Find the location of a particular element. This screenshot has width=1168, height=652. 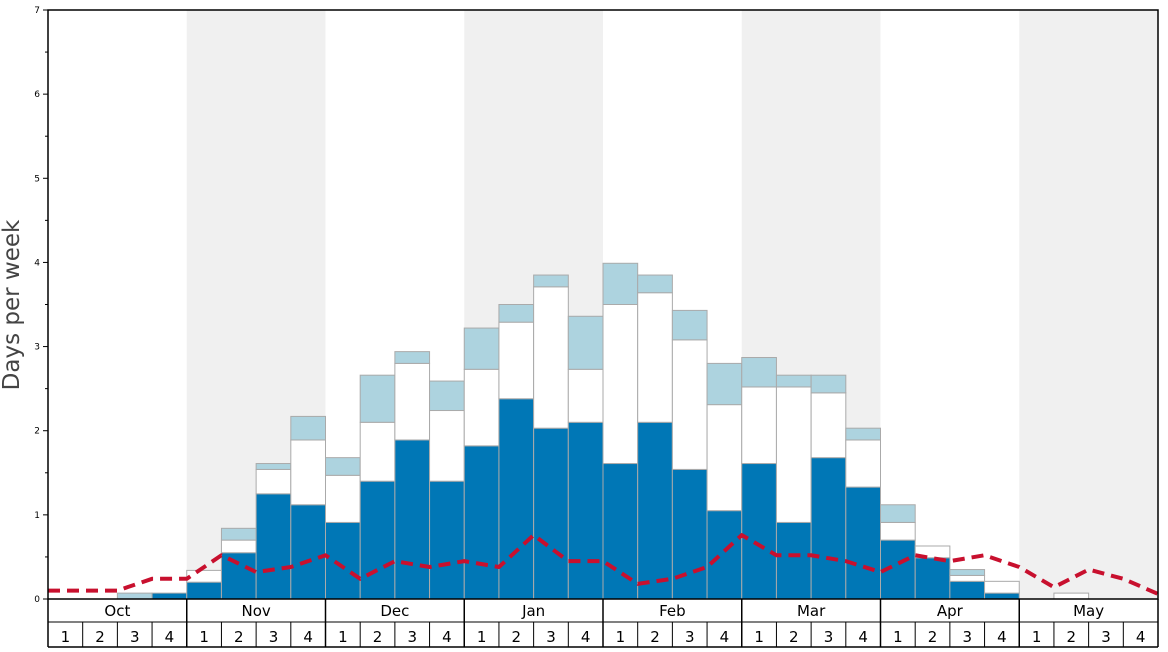

y-tick-label: 6 is located at coordinates (37, 95).